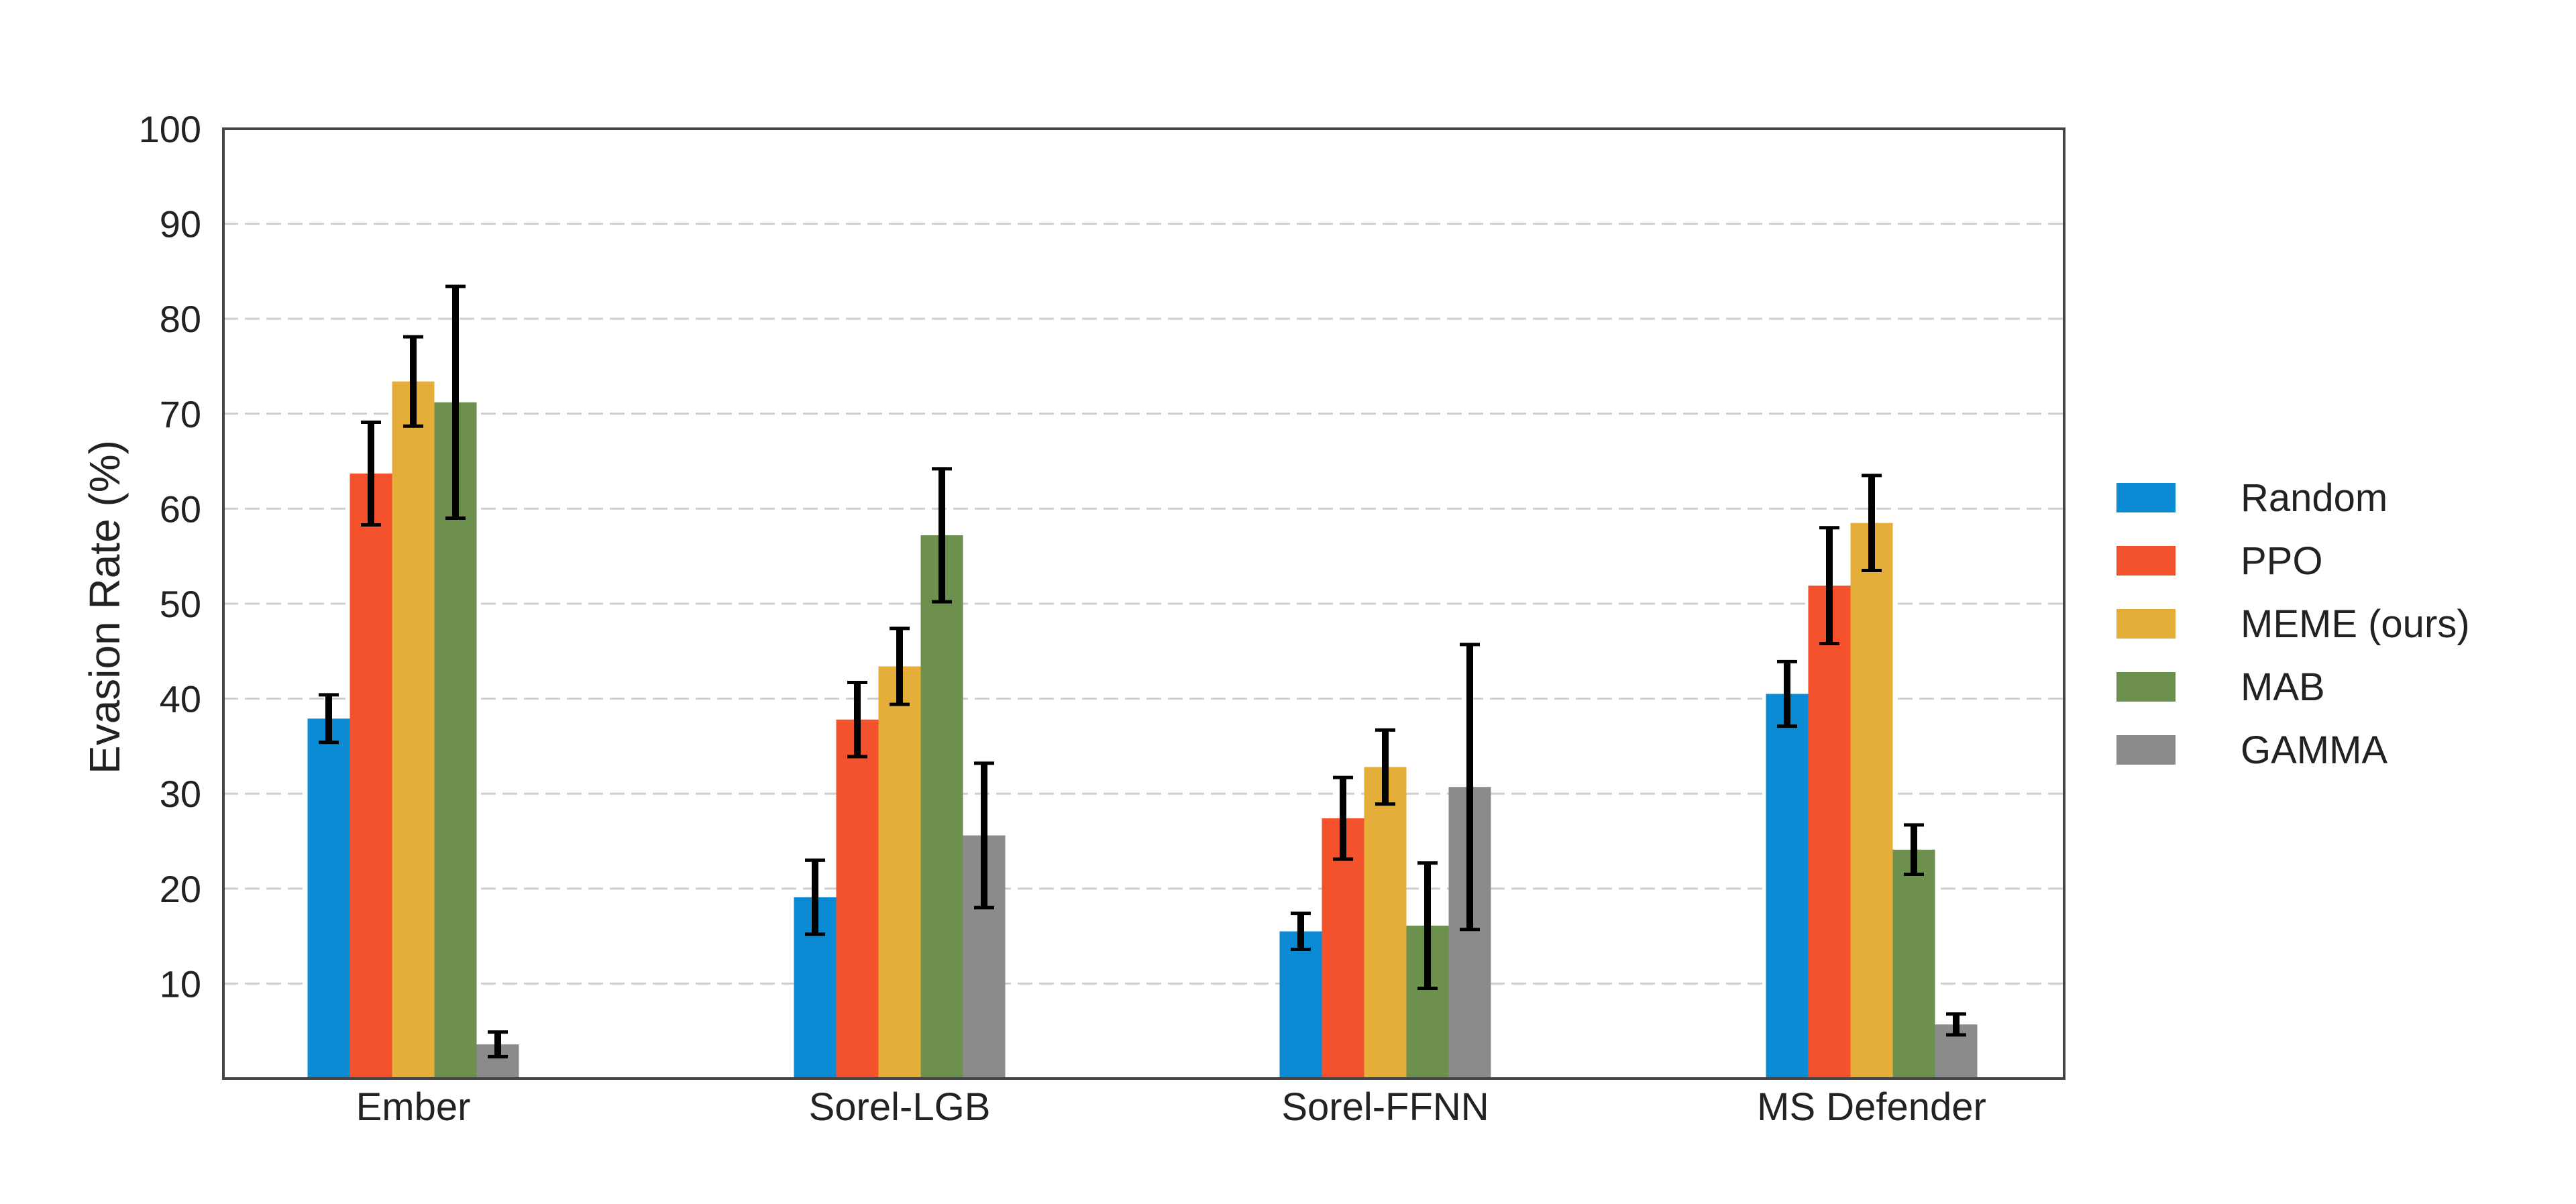  I want to click on y-tick-label: 30, so click(180, 794).